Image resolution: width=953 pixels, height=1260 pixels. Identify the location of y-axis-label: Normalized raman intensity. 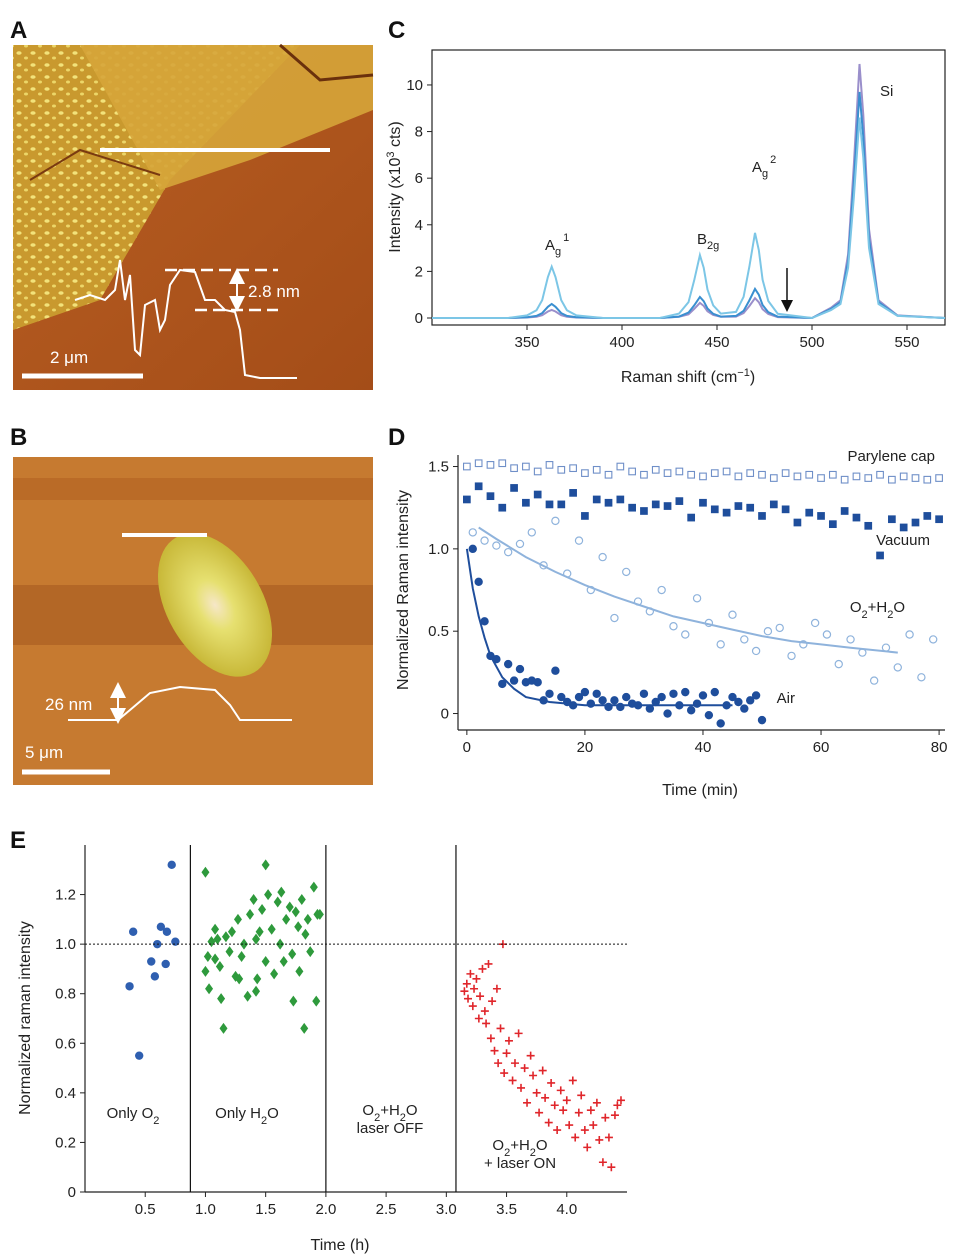
(25, 1018).